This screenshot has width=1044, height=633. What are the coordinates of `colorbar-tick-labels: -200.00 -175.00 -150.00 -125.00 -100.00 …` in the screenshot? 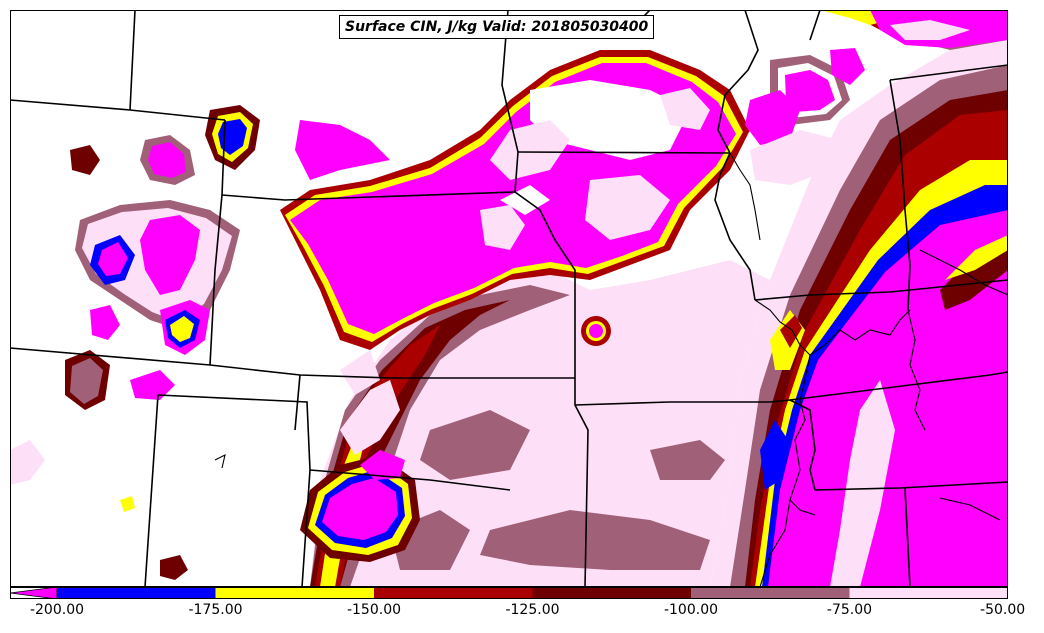 It's located at (522, 615).